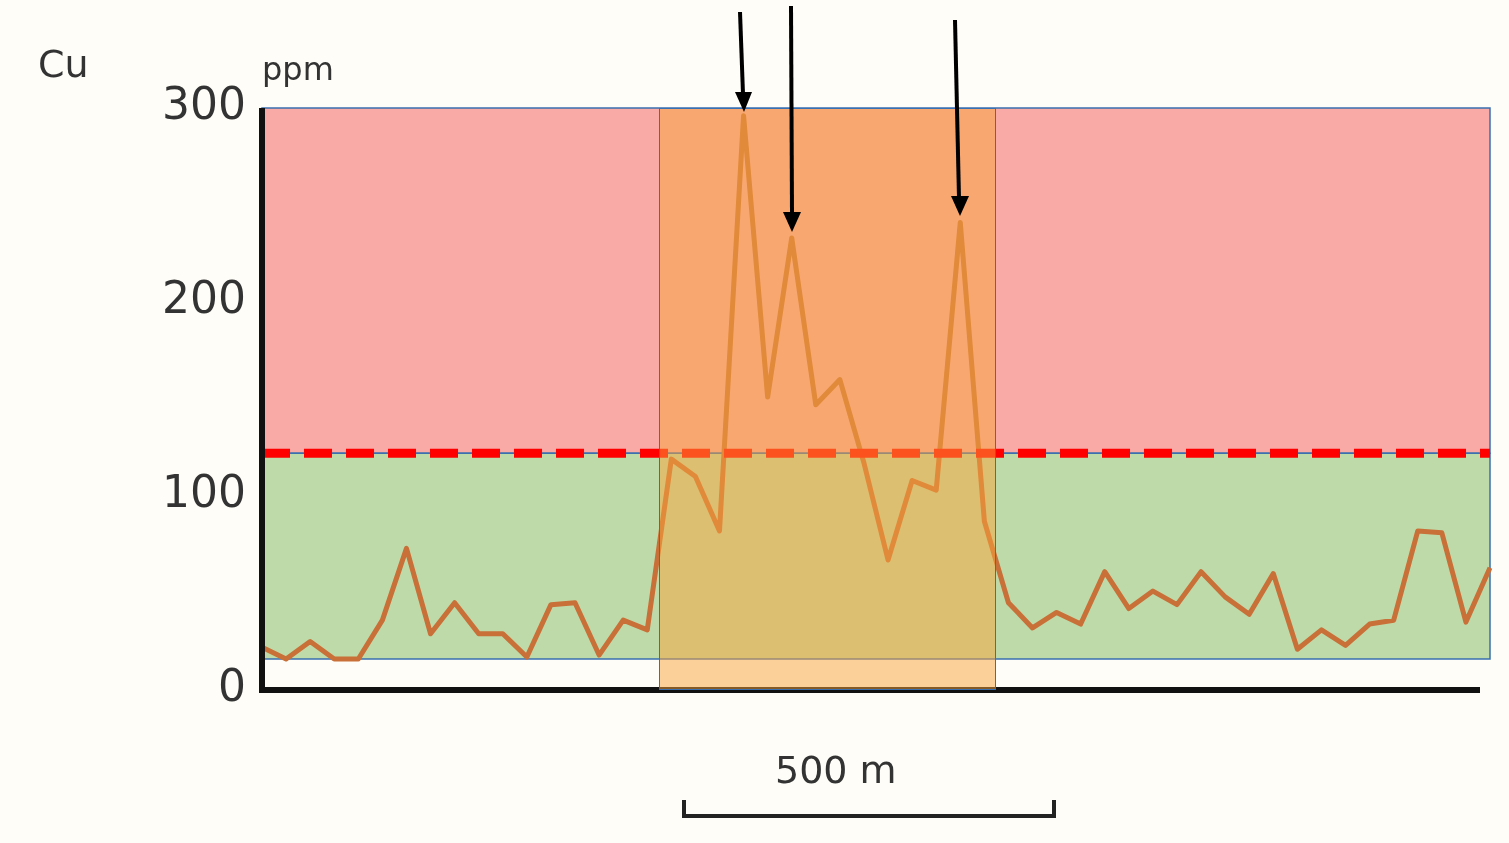 The image size is (1509, 843). Describe the element at coordinates (204, 298) in the screenshot. I see `y-tick-label: 200` at that location.